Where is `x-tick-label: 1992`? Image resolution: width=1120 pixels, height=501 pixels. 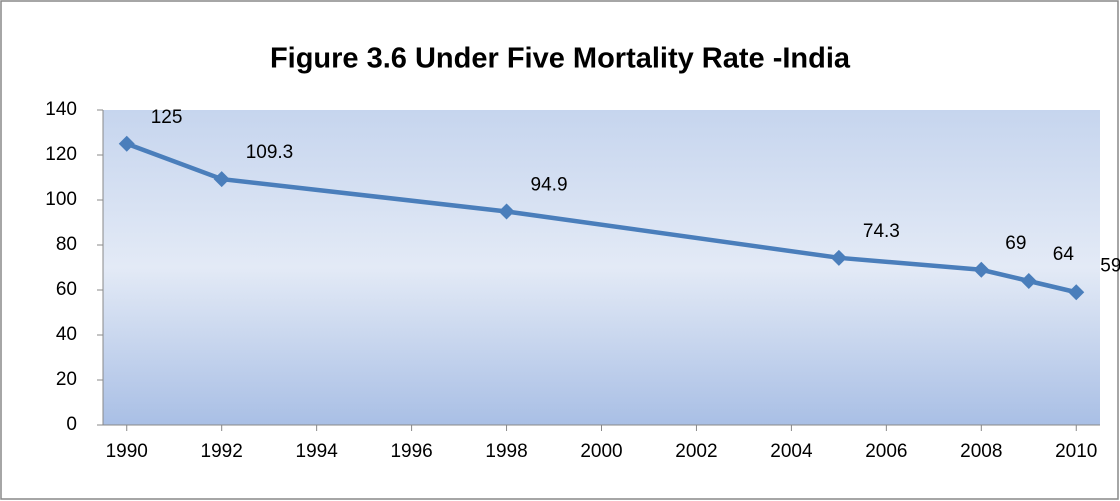 x-tick-label: 1992 is located at coordinates (222, 451).